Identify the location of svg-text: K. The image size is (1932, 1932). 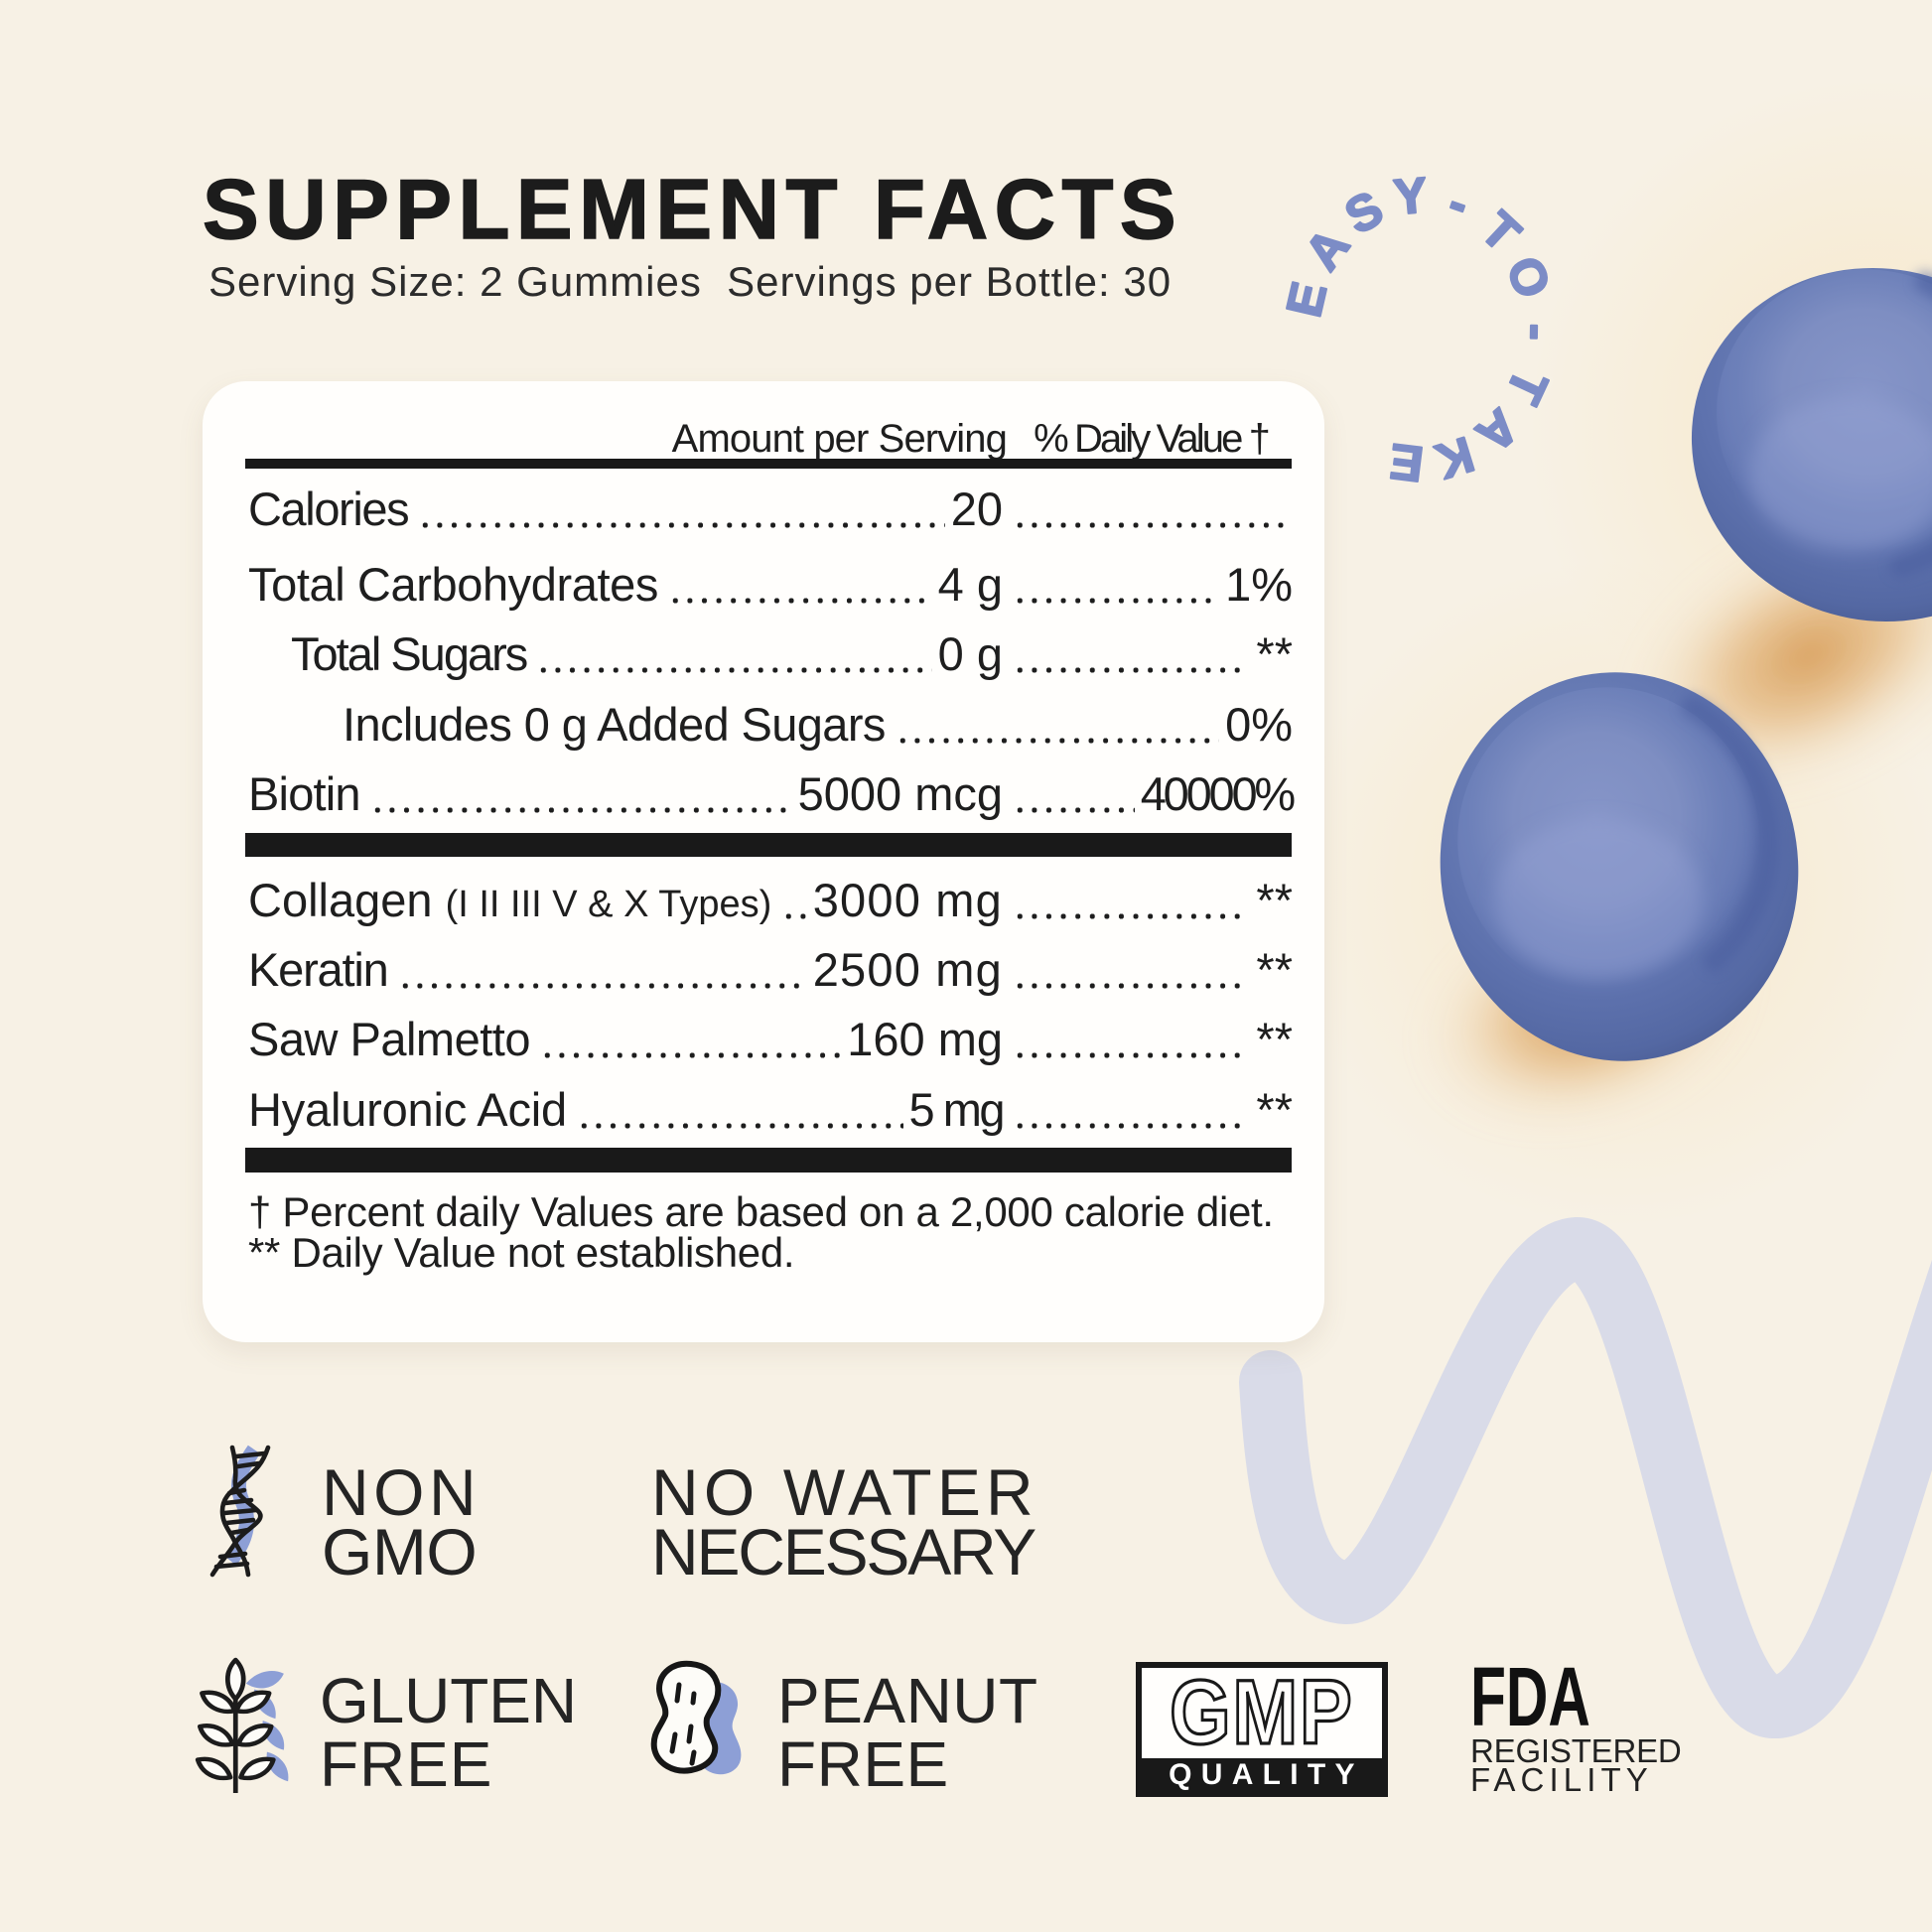
(1455, 458).